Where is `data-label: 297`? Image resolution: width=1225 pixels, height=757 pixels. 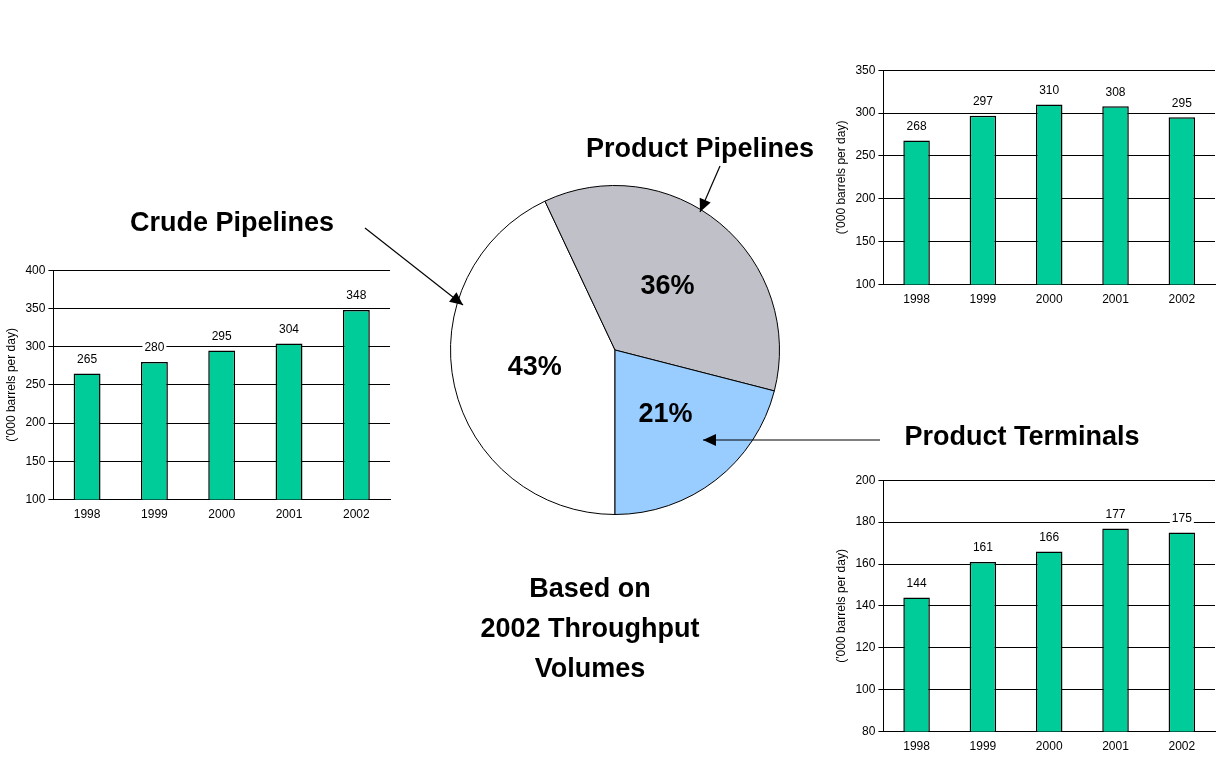 data-label: 297 is located at coordinates (983, 100).